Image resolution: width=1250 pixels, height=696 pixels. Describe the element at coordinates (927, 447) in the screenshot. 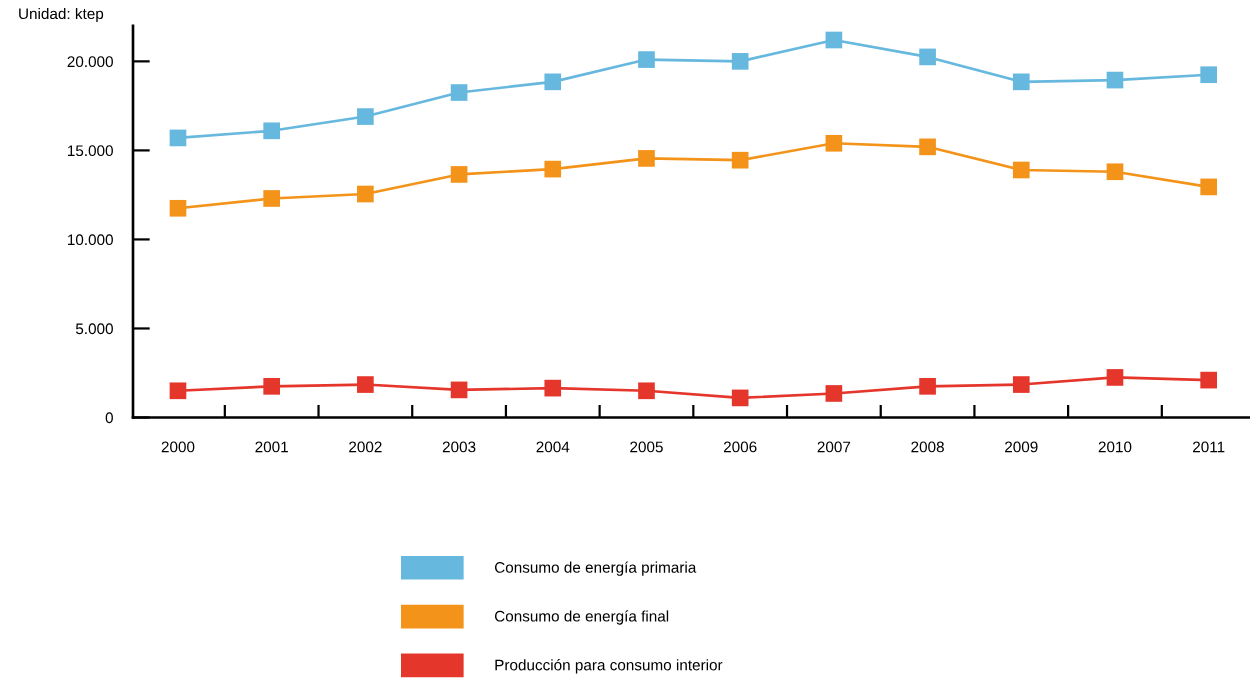

I see `x-tick-label: 2008` at that location.